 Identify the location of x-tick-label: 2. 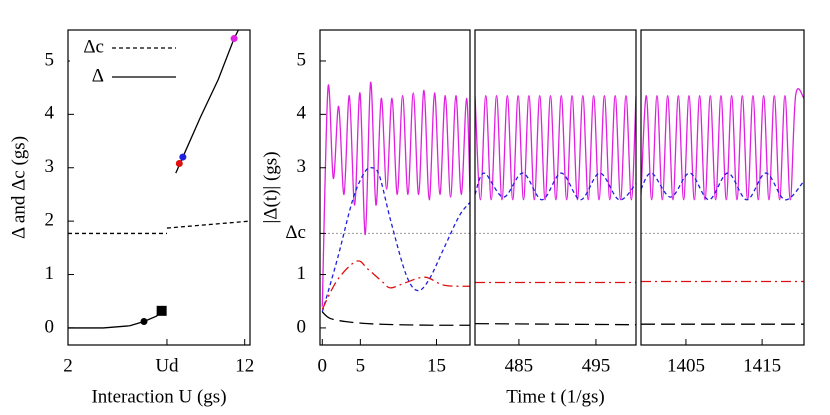
(68, 365).